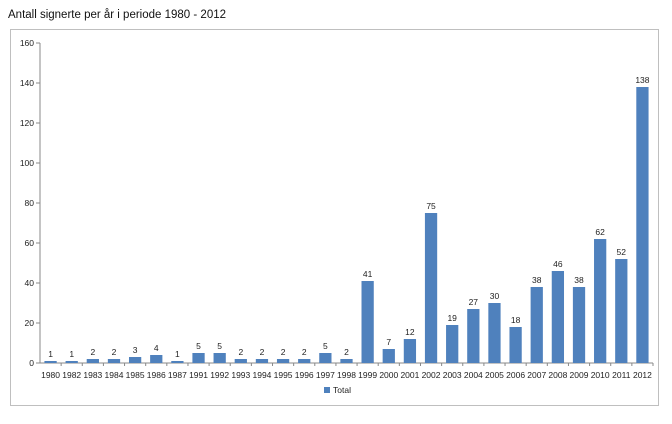 This screenshot has width=672, height=424. What do you see at coordinates (557, 375) in the screenshot?
I see `x-tick-label: 2008` at bounding box center [557, 375].